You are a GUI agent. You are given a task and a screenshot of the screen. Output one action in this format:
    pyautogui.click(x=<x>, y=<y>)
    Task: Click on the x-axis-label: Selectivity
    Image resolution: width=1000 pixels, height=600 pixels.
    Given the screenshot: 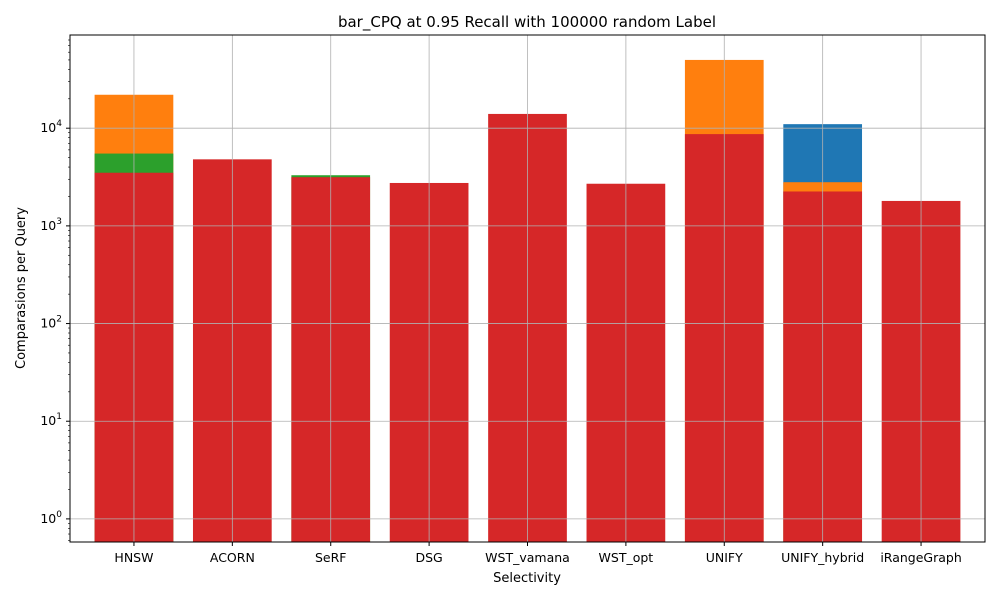 What is the action you would take?
    pyautogui.click(x=527, y=578)
    